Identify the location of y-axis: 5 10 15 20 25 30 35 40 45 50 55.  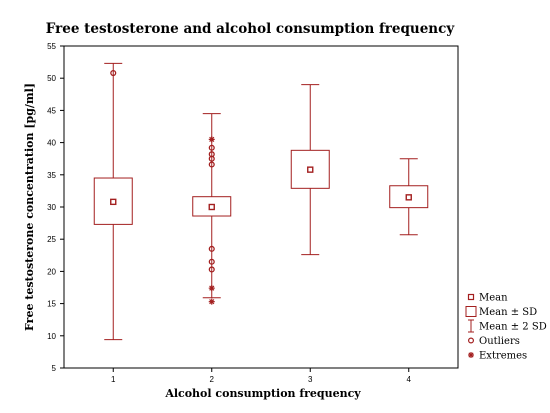
(55, 207).